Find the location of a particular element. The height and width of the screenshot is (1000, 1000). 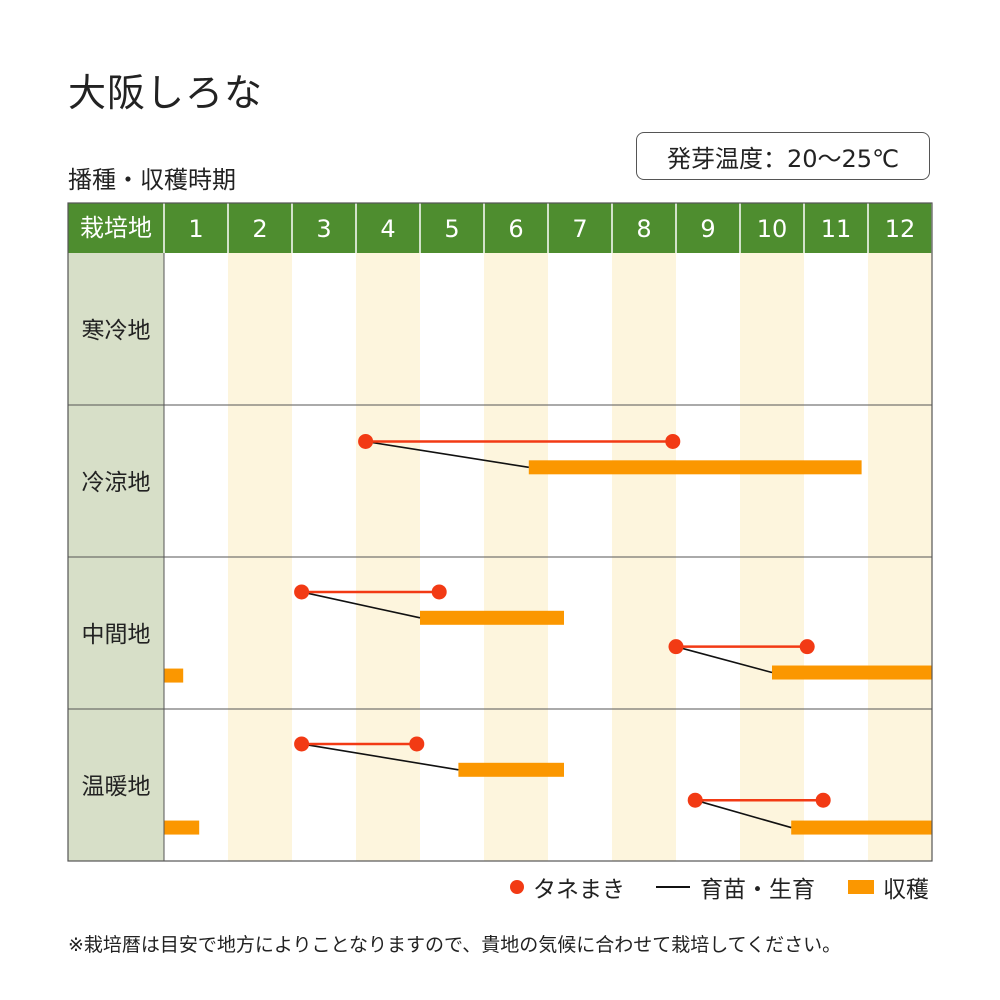

month-label: 2 is located at coordinates (259, 229).